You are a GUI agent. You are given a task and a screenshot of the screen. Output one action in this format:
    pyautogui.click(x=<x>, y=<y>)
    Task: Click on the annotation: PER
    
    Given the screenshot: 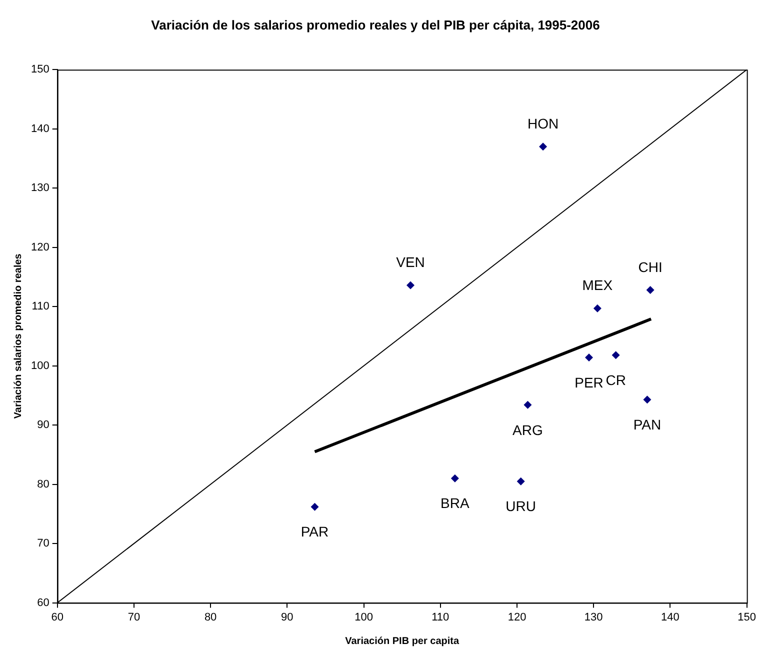 What is the action you would take?
    pyautogui.click(x=589, y=382)
    